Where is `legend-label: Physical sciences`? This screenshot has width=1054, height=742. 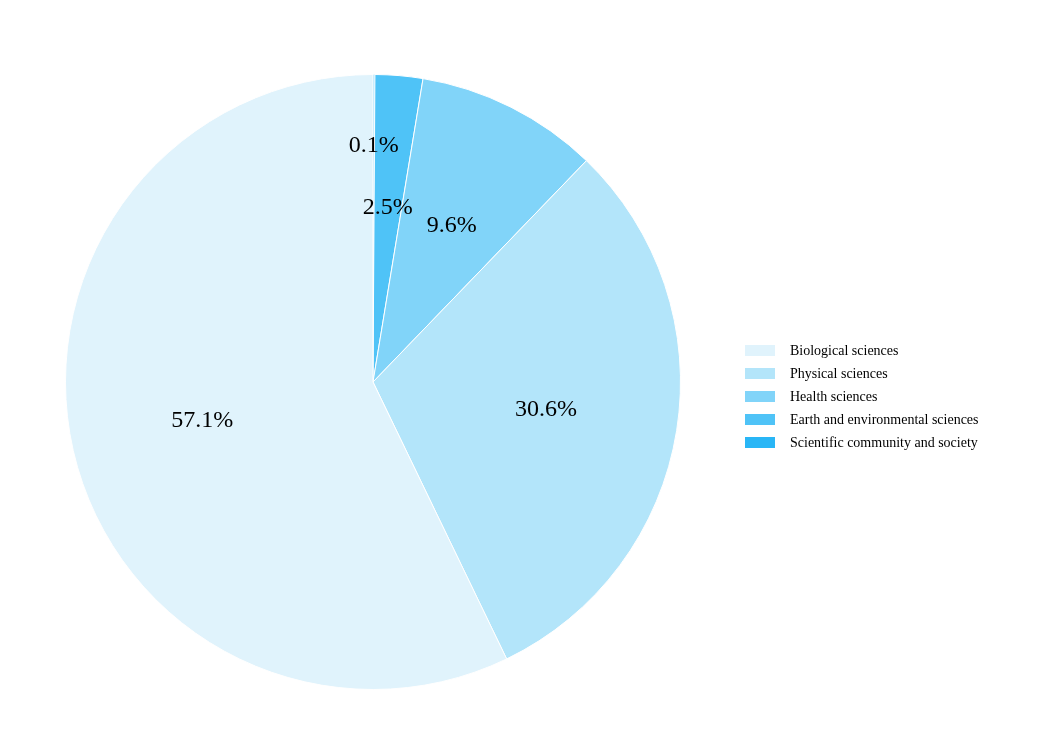
legend-label: Physical sciences is located at coordinates (839, 373).